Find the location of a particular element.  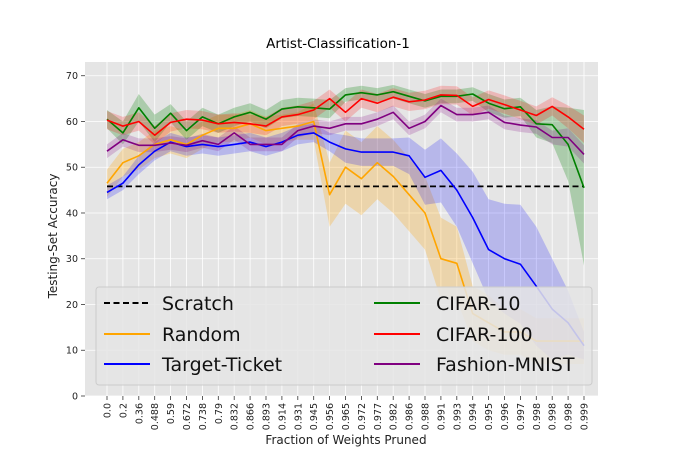

y-axis-ticks: 0 10 20 30 40 50 60 70 is located at coordinates (75, 237).